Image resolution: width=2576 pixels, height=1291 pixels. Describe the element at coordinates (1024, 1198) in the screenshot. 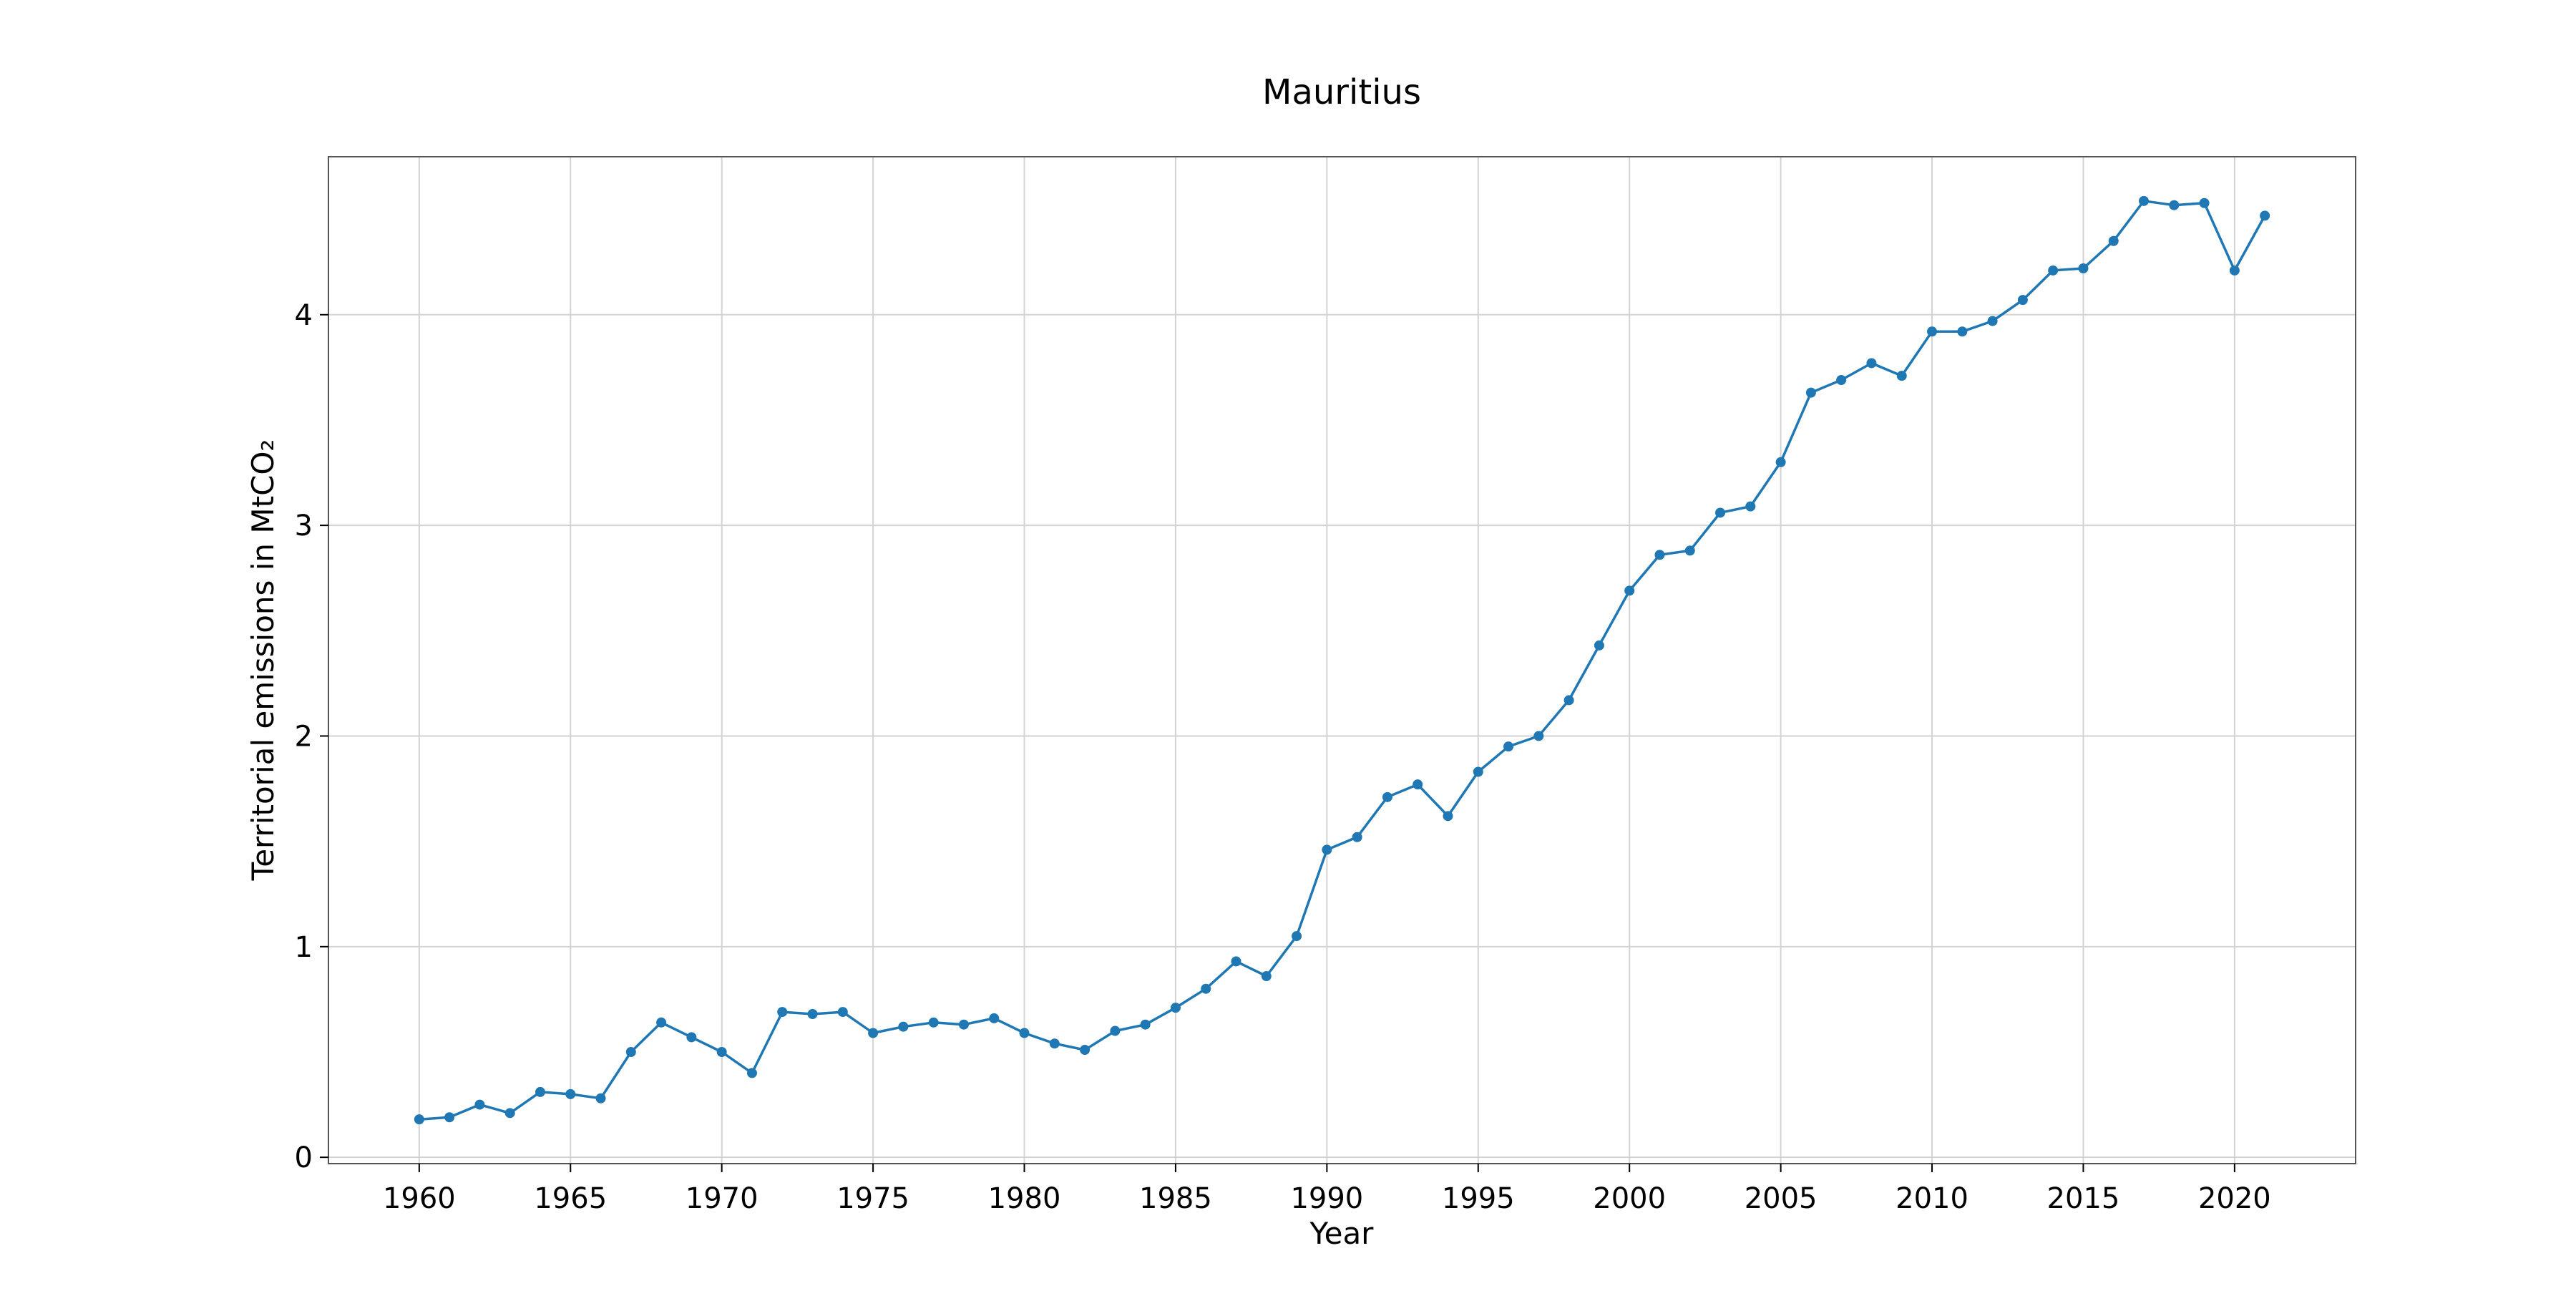

I see `x-tick-label: 1980` at that location.